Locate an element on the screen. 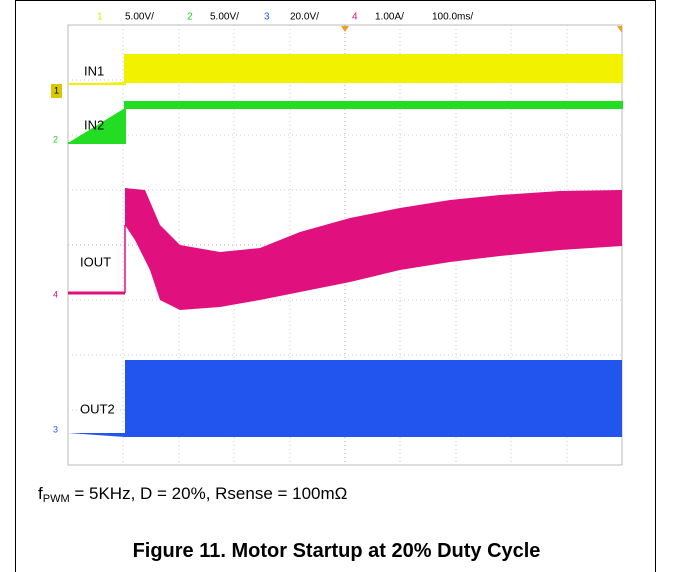 The width and height of the screenshot is (673, 572). ch-marker-id: 3 is located at coordinates (55, 429).